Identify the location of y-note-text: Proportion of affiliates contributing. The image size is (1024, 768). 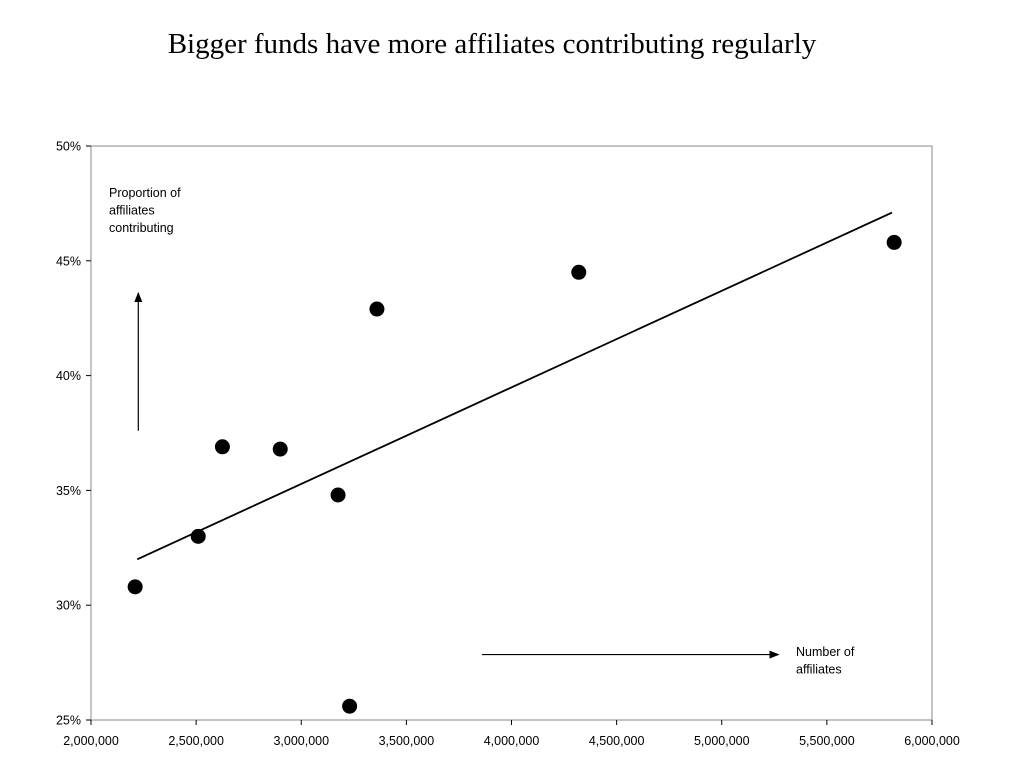
(145, 210).